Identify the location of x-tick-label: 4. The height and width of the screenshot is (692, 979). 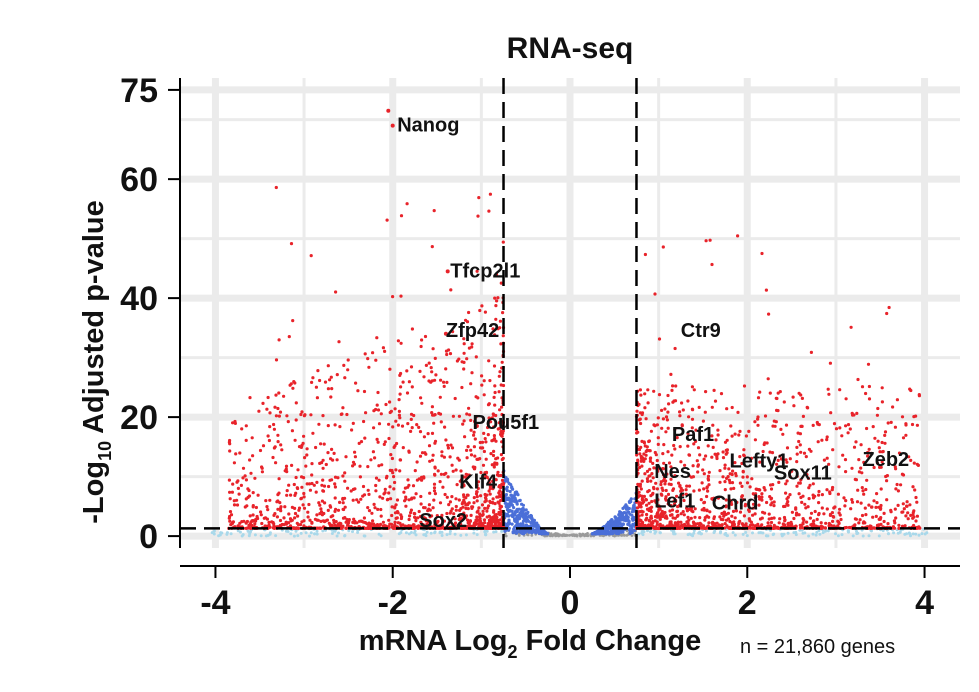
(924, 603).